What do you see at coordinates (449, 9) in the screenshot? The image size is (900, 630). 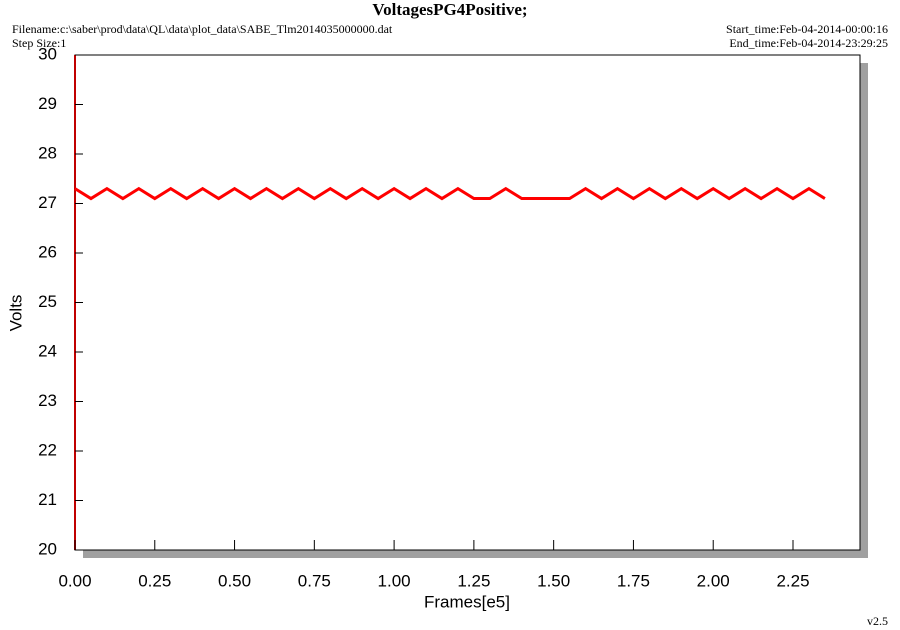 I see `chart-title: VoltagesPG4Positive;` at bounding box center [449, 9].